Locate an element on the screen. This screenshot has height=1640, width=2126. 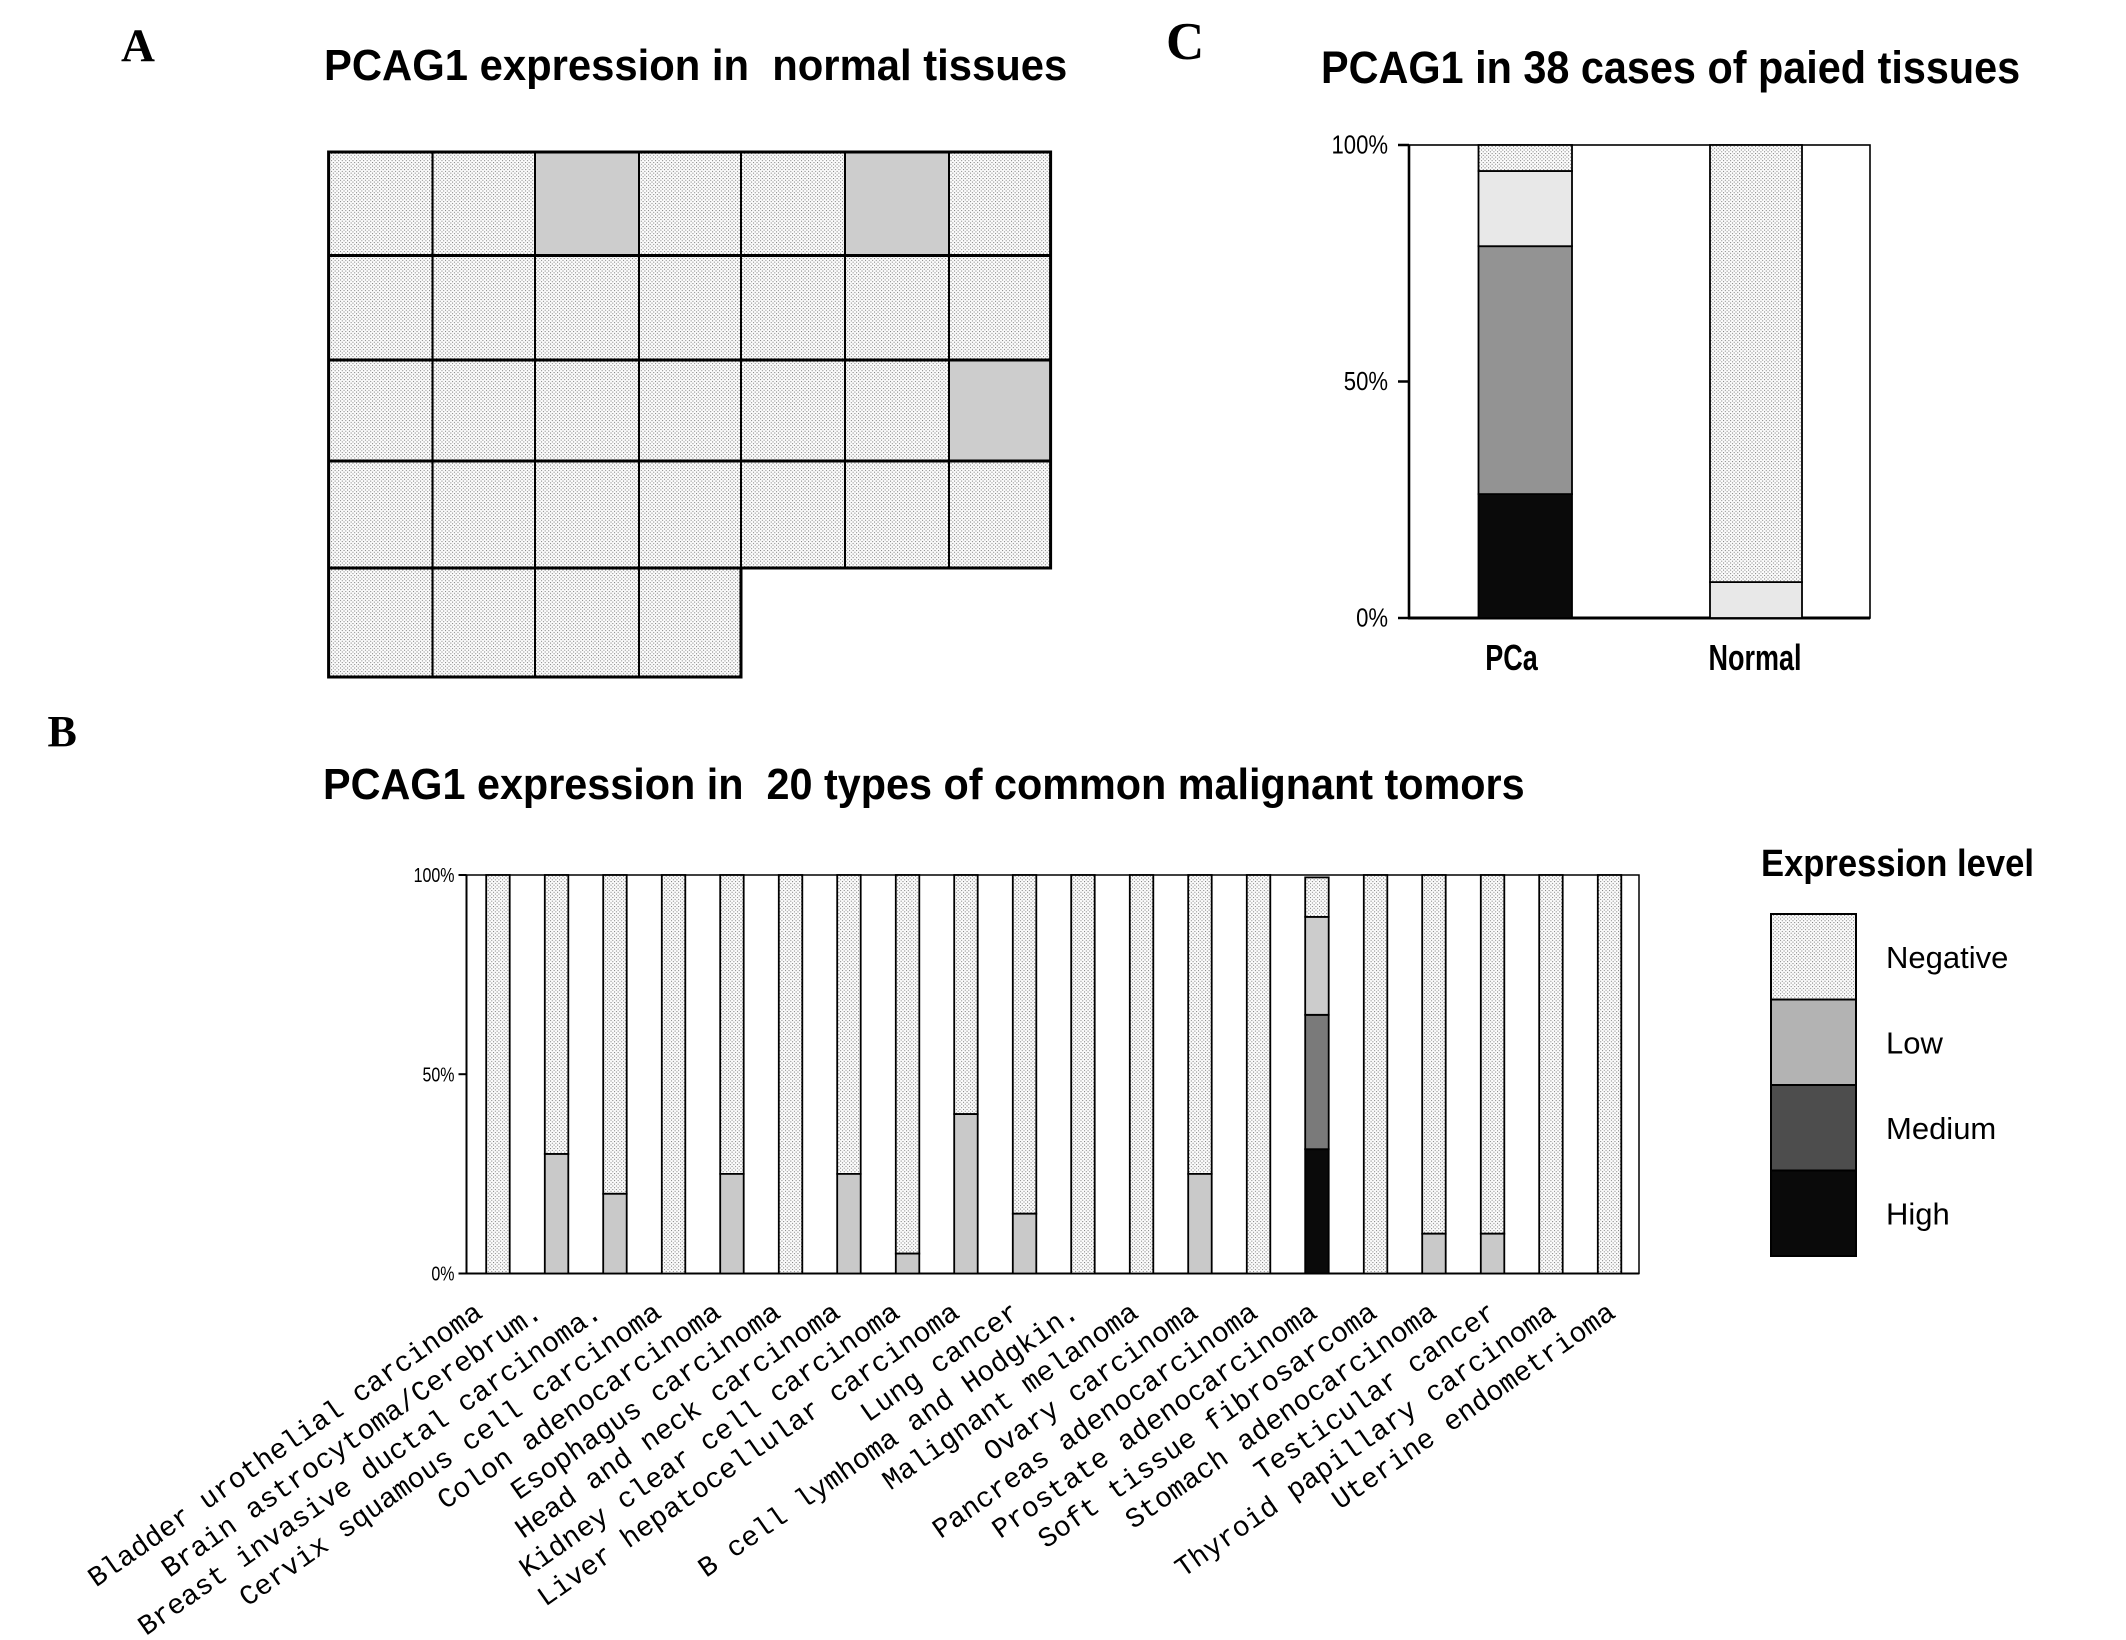
svg-text: Negative is located at coordinates (1947, 957).